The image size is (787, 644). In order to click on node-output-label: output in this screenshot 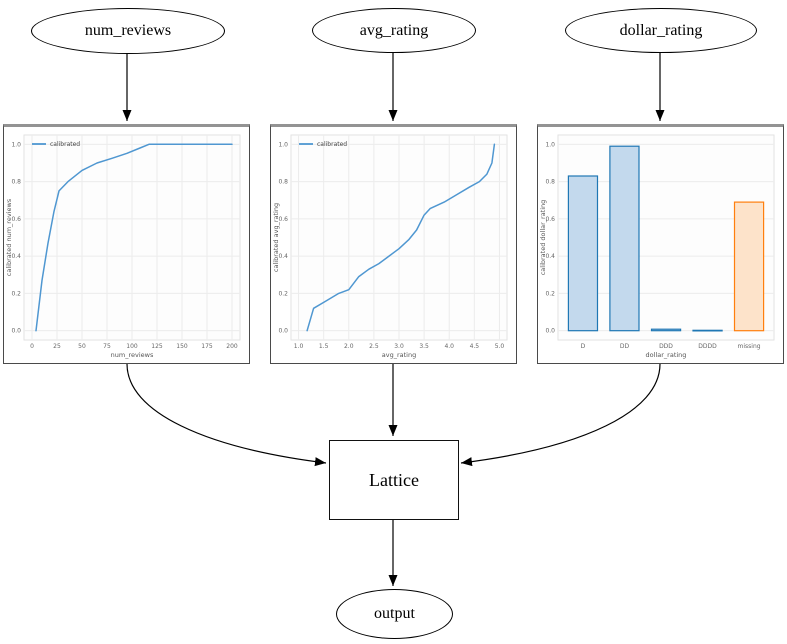, I will do `click(394, 613)`.